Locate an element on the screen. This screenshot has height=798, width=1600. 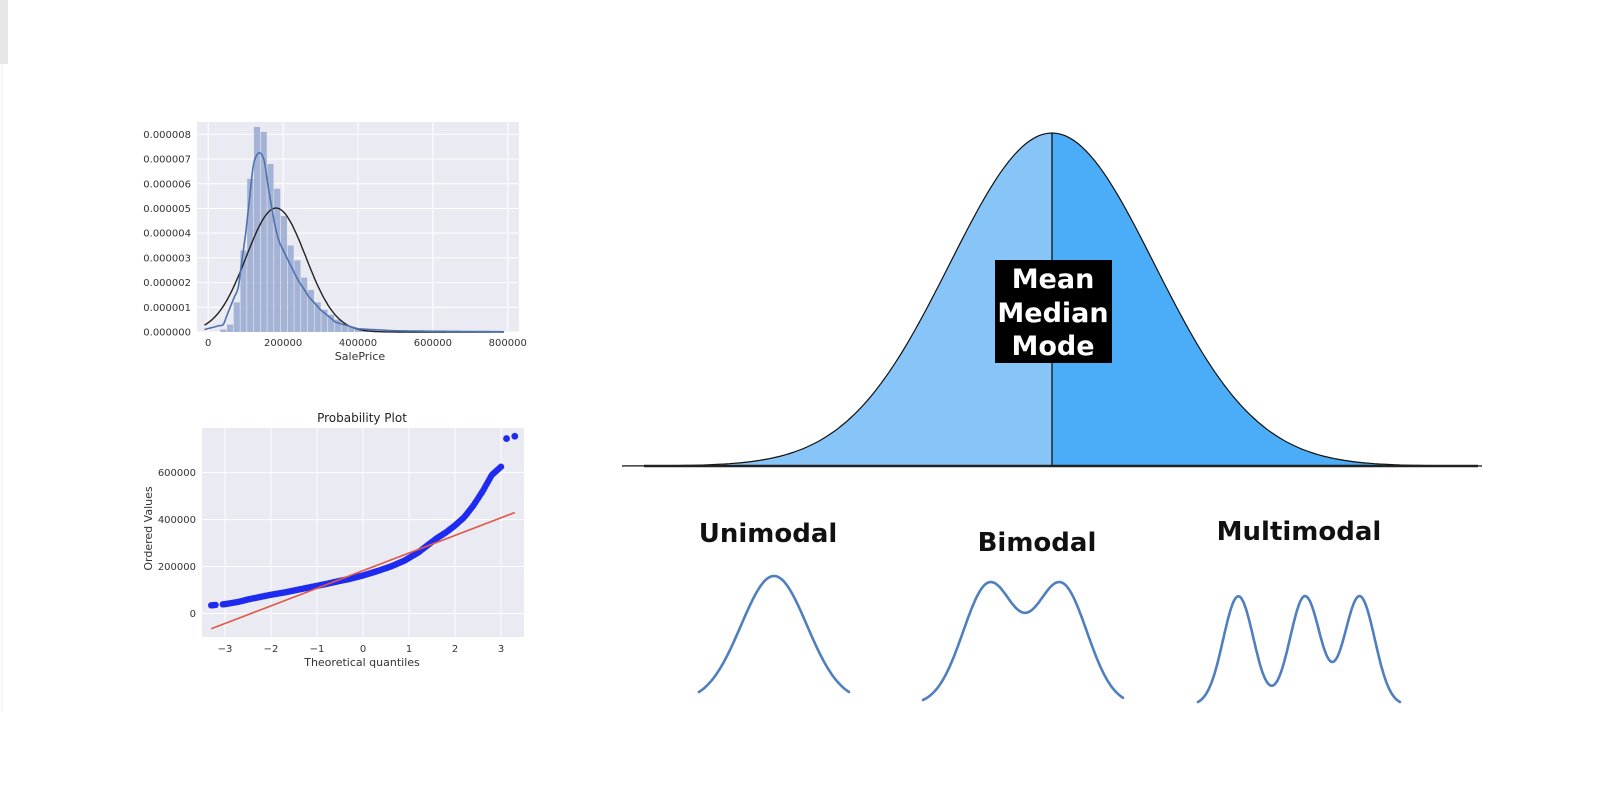
probability-plot-y-tick-label: 200000 is located at coordinates (177, 567).